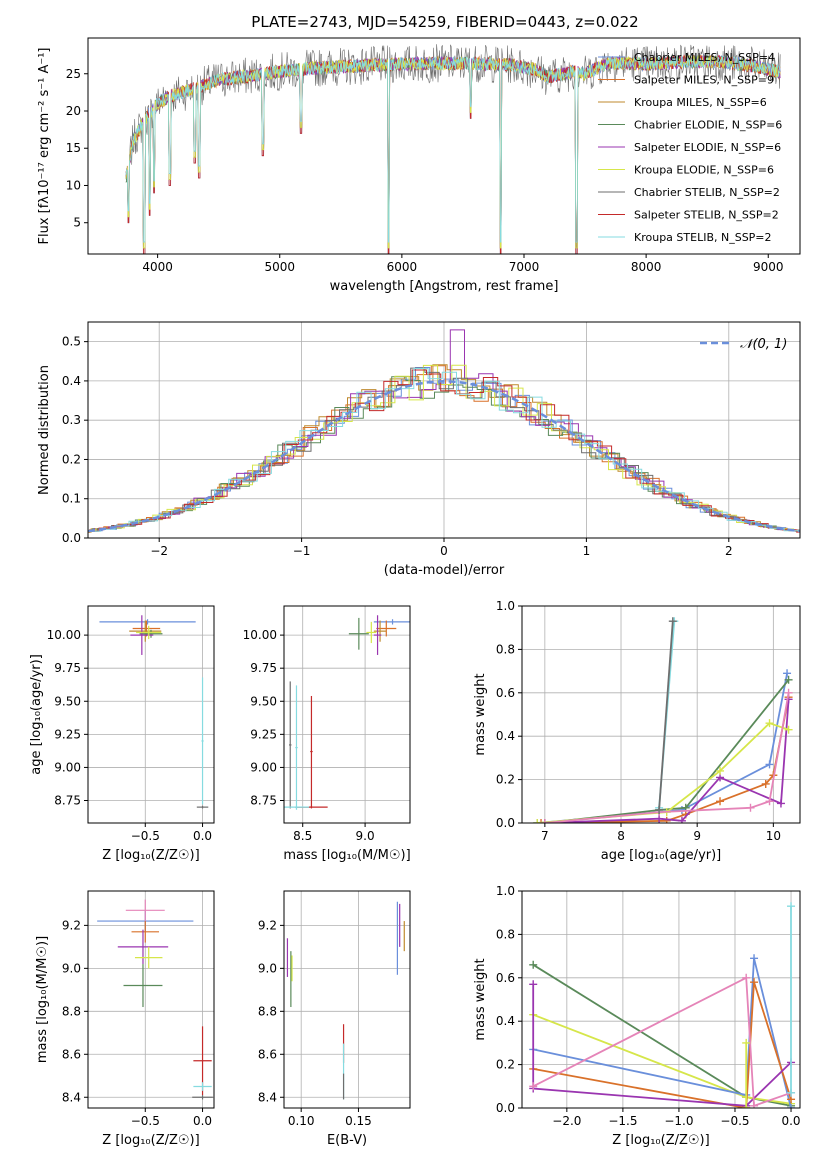 This screenshot has height=1170, width=819. Describe the element at coordinates (71, 925) in the screenshot. I see `y-tick-label: 9.2` at that location.